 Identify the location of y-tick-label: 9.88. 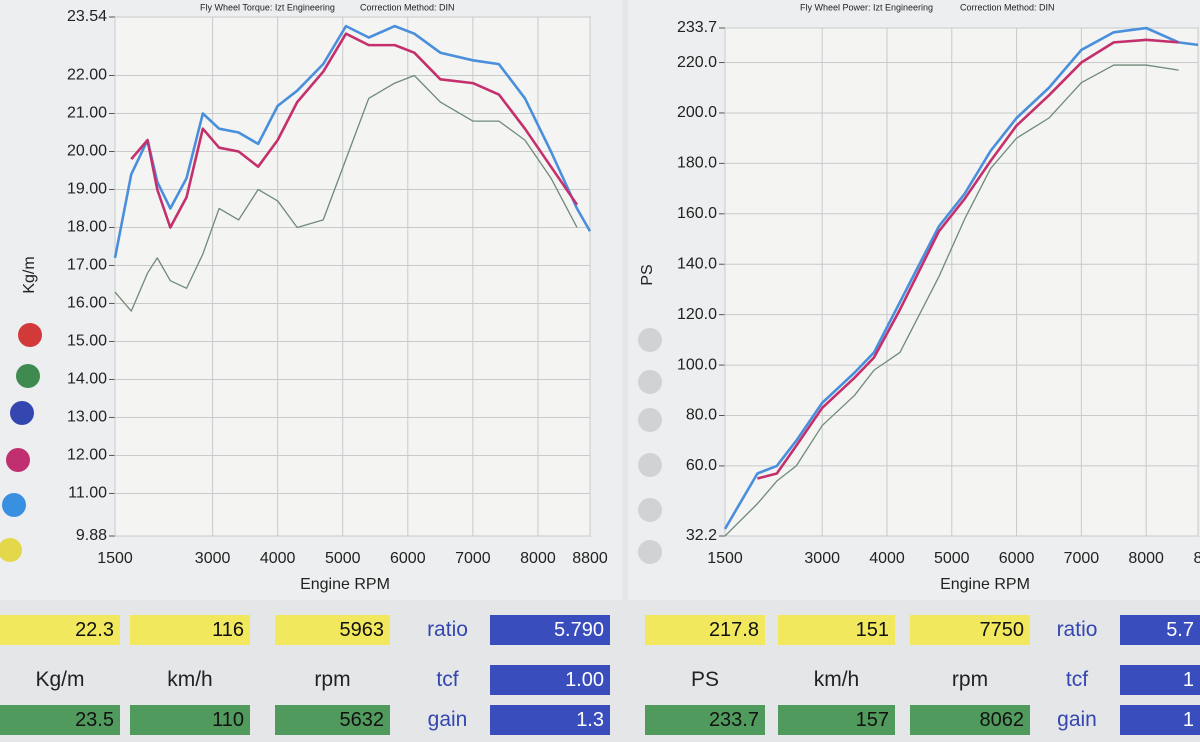
(91, 535).